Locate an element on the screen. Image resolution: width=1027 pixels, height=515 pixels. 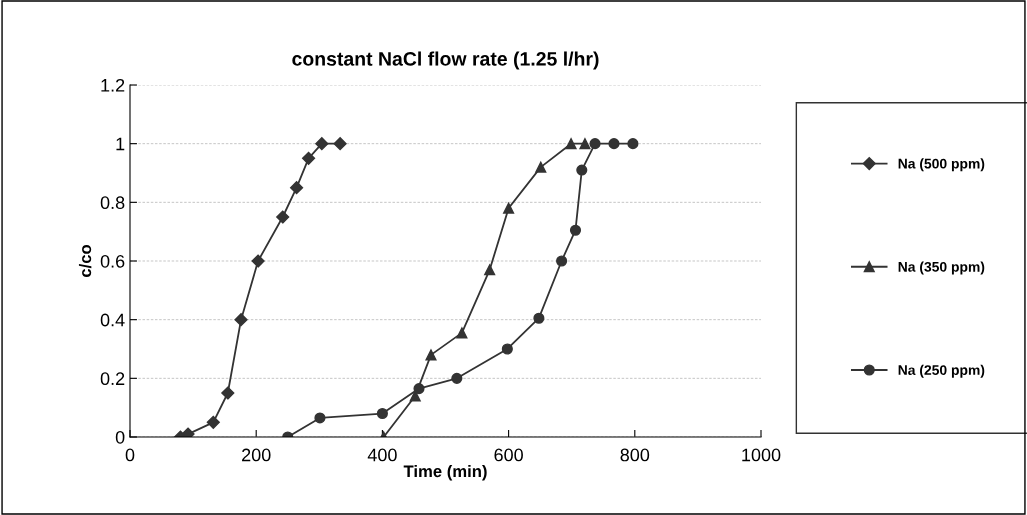
y-tick-label: 1.2 is located at coordinates (113, 85).